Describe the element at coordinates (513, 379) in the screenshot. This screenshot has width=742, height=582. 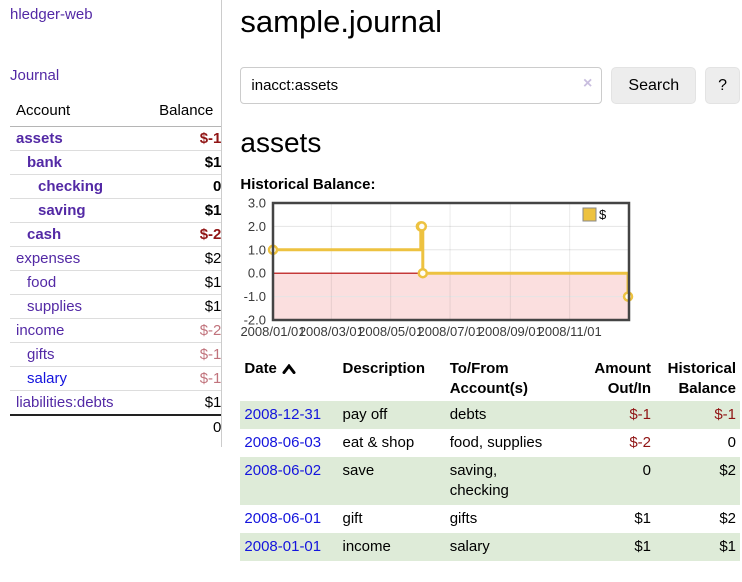
I see `register-header-accounts: To/From Account(s)` at that location.